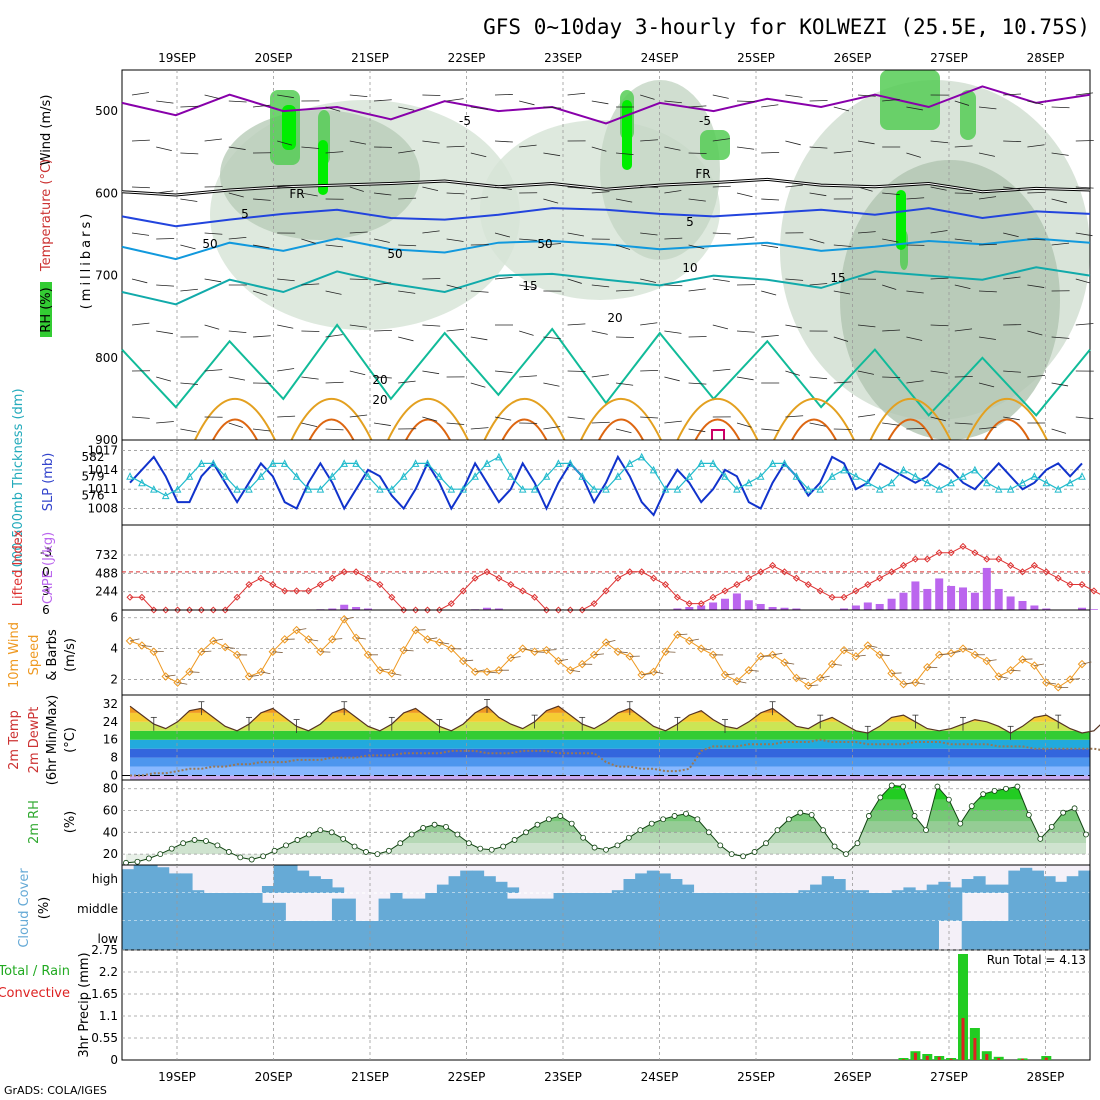 The image size is (1100, 1100). What do you see at coordinates (606, 827) in the screenshot?
I see `rh-band` at bounding box center [606, 827].